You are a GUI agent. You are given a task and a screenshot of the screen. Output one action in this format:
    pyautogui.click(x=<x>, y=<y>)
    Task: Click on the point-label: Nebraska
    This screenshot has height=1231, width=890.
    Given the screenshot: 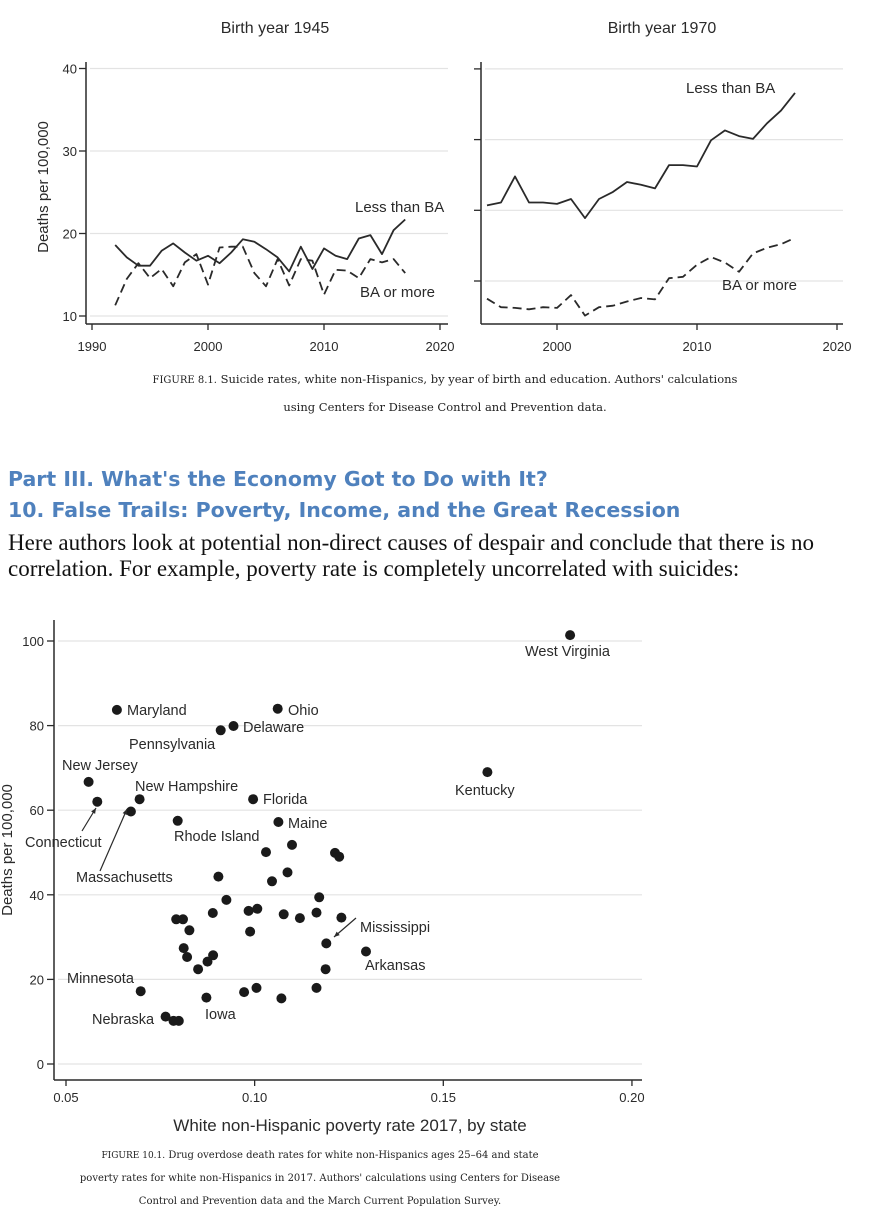 What is the action you would take?
    pyautogui.click(x=123, y=1020)
    